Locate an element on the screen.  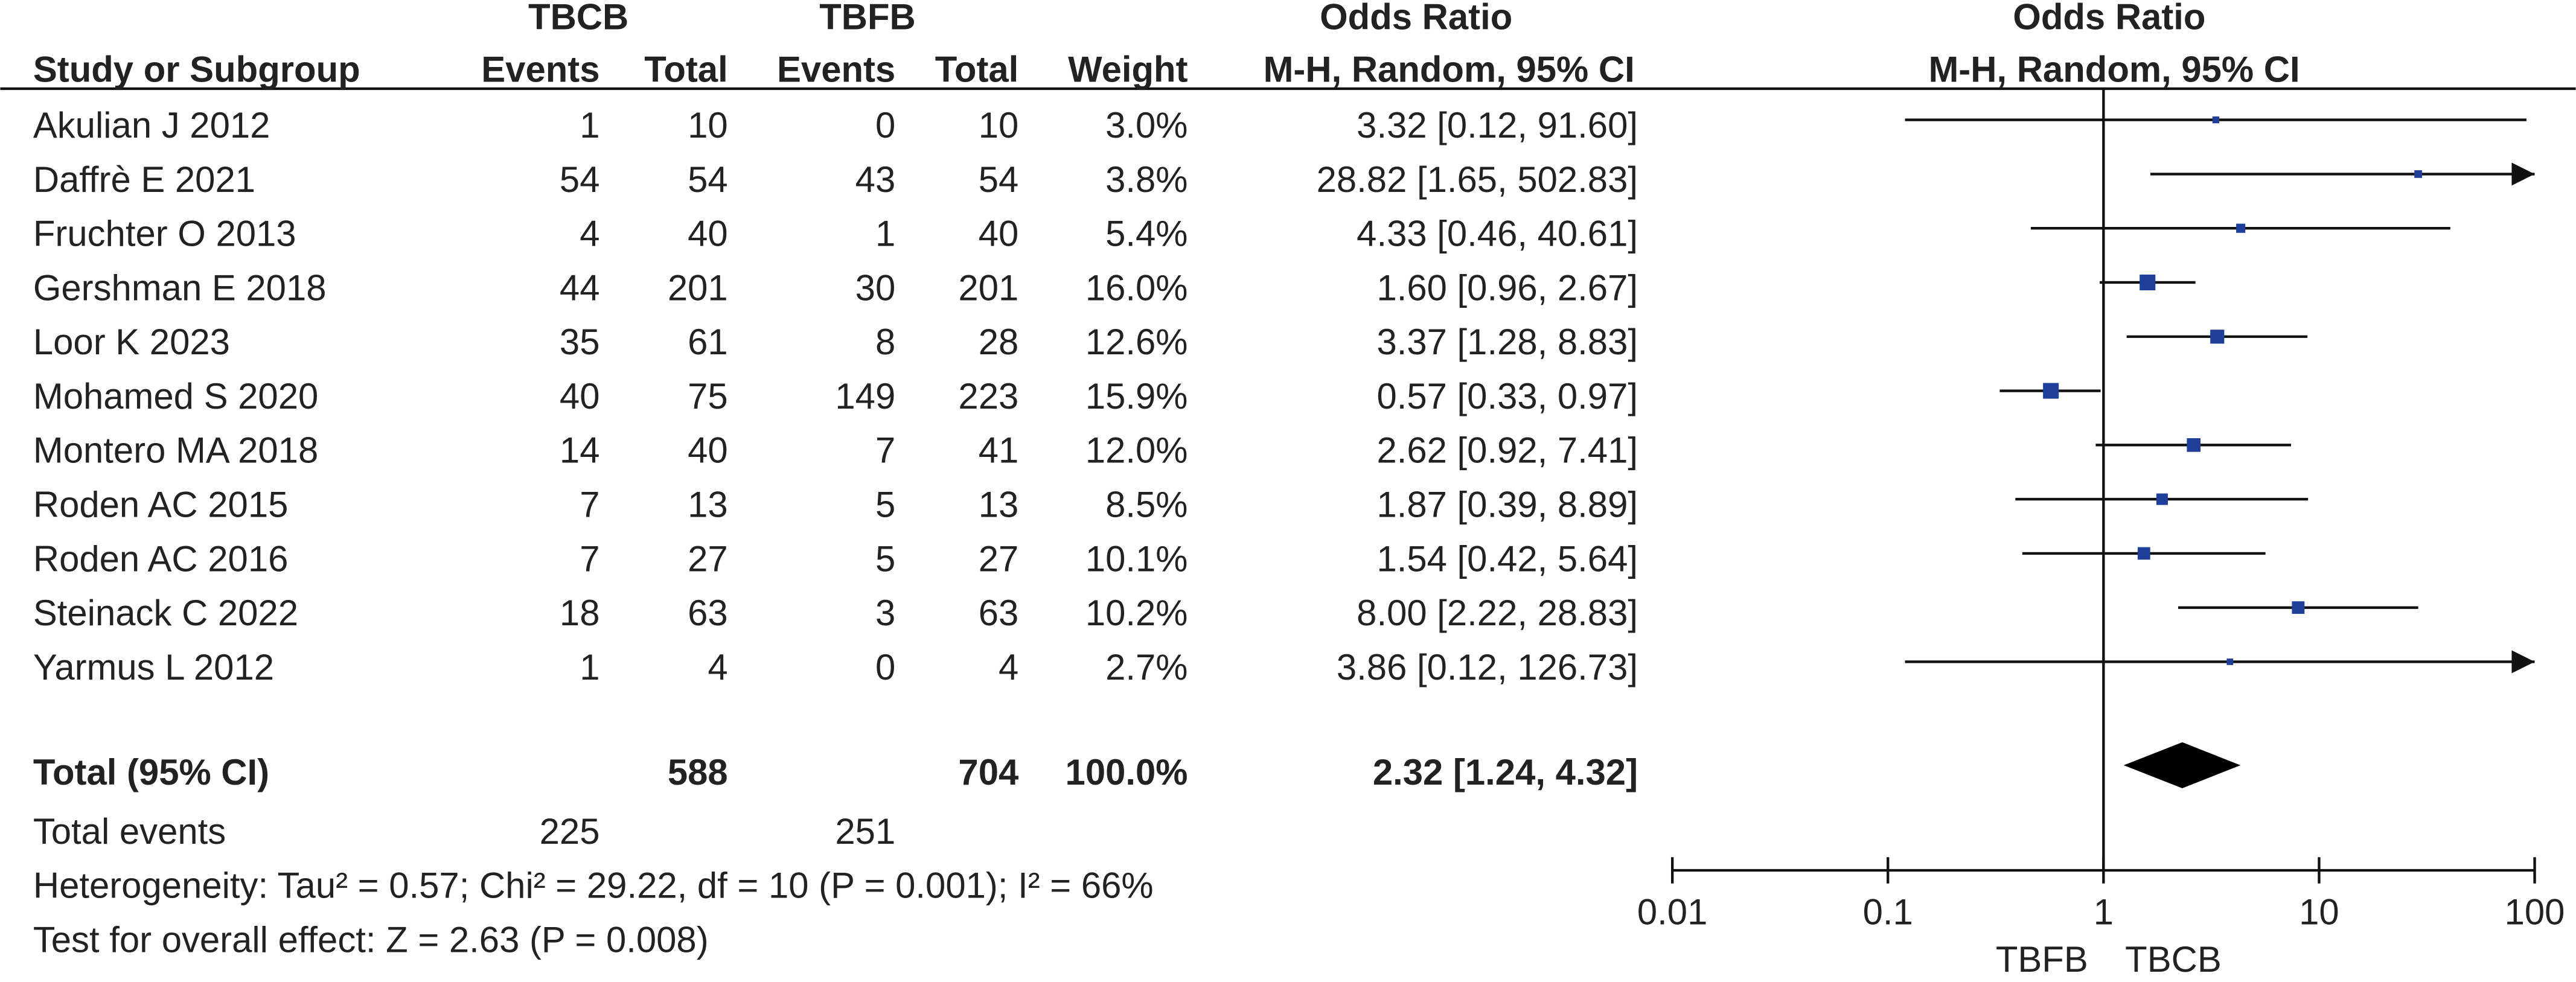
x-tick-label: 100 is located at coordinates (2535, 911).